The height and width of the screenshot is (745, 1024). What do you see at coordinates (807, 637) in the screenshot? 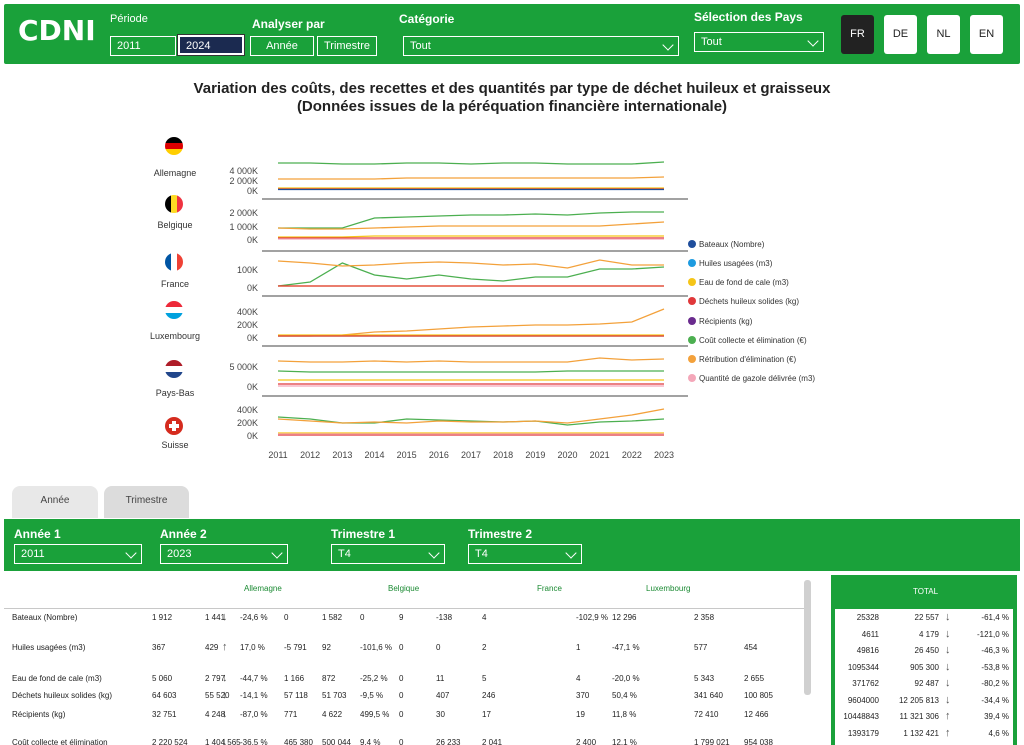
I see `table-scrollbar` at bounding box center [807, 637].